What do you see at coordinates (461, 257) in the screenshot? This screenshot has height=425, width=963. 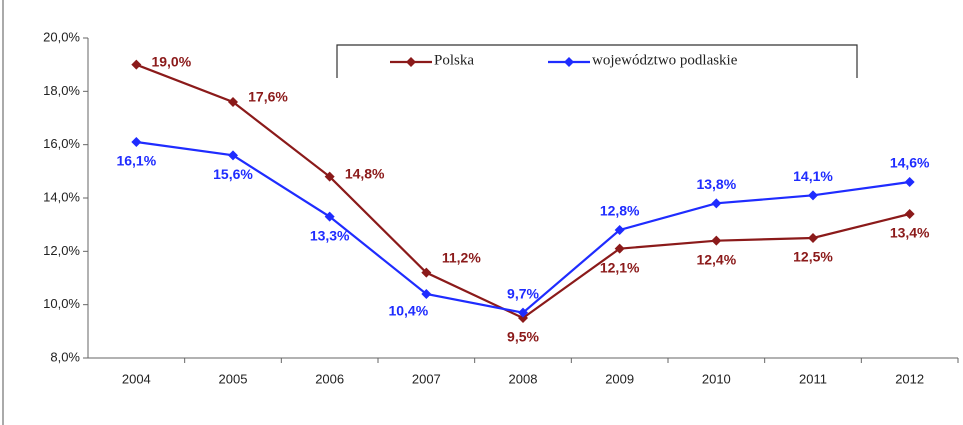 I see `data-label: 11,2%` at bounding box center [461, 257].